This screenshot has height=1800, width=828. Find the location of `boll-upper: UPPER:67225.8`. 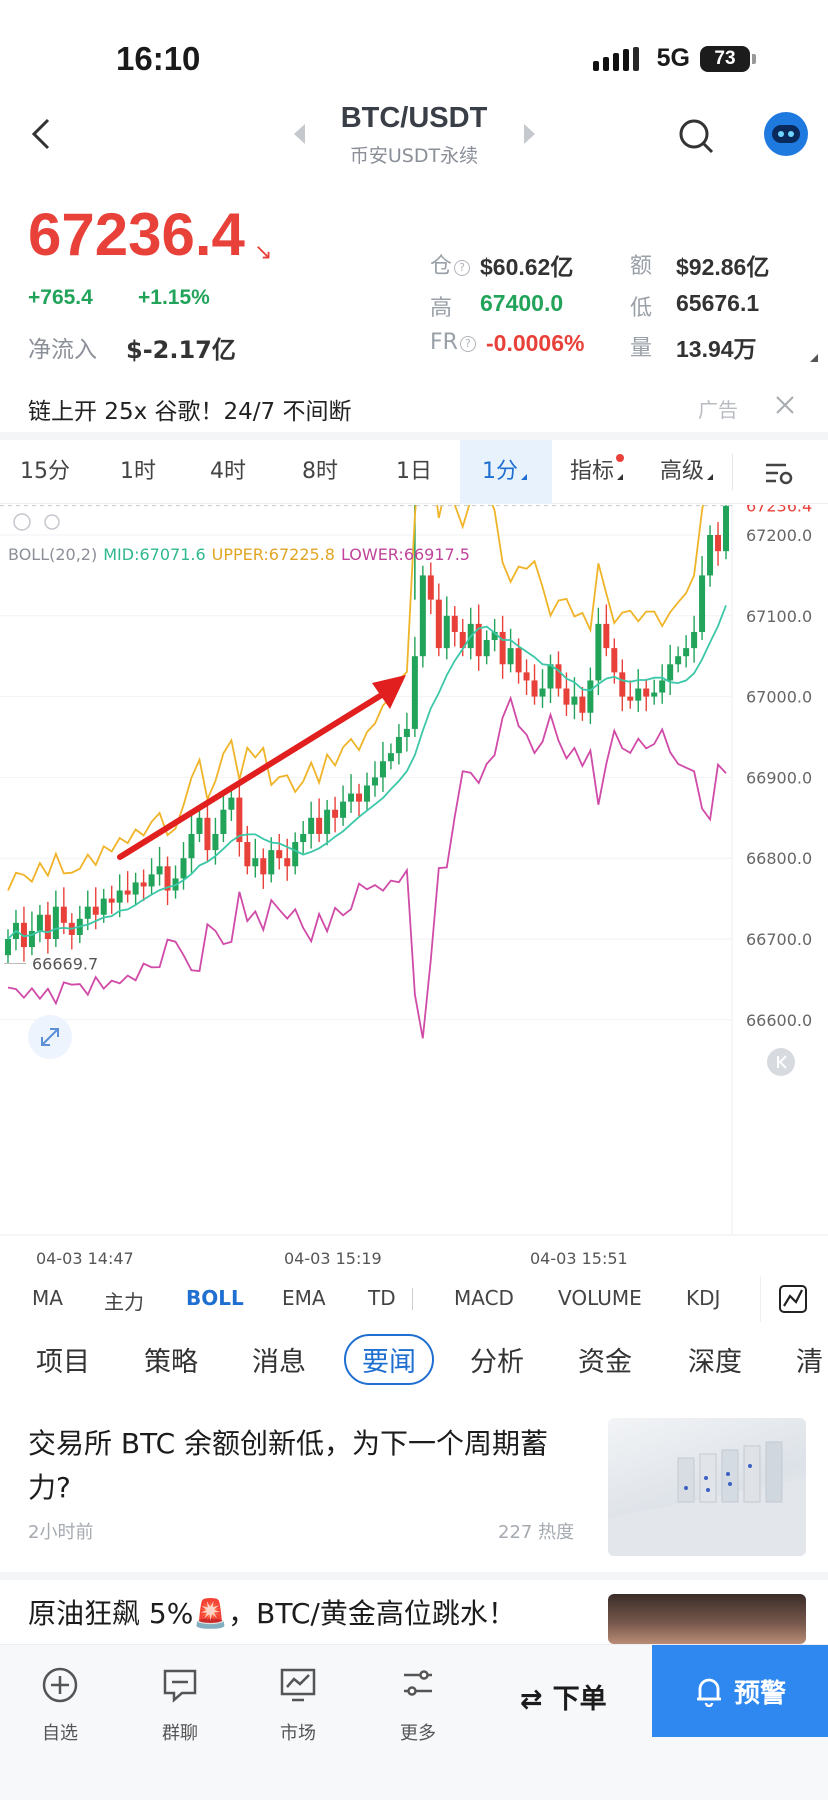

boll-upper: UPPER:67225.8 is located at coordinates (273, 554).